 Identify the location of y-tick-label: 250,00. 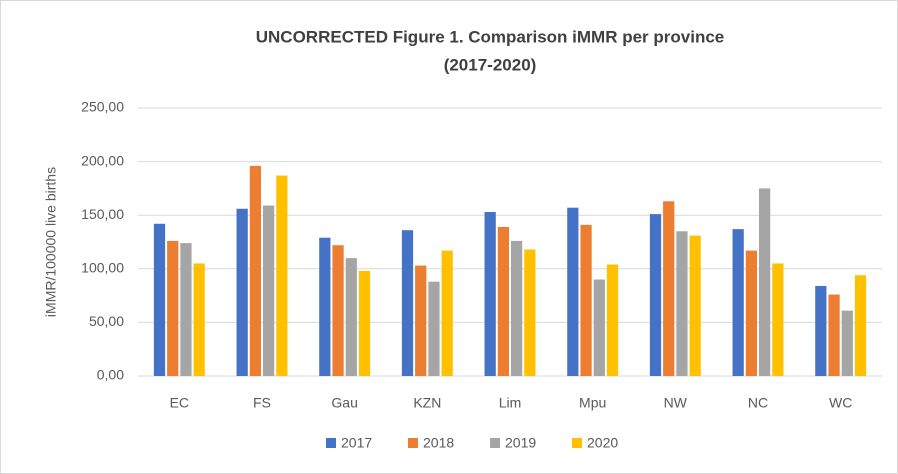
(102, 107).